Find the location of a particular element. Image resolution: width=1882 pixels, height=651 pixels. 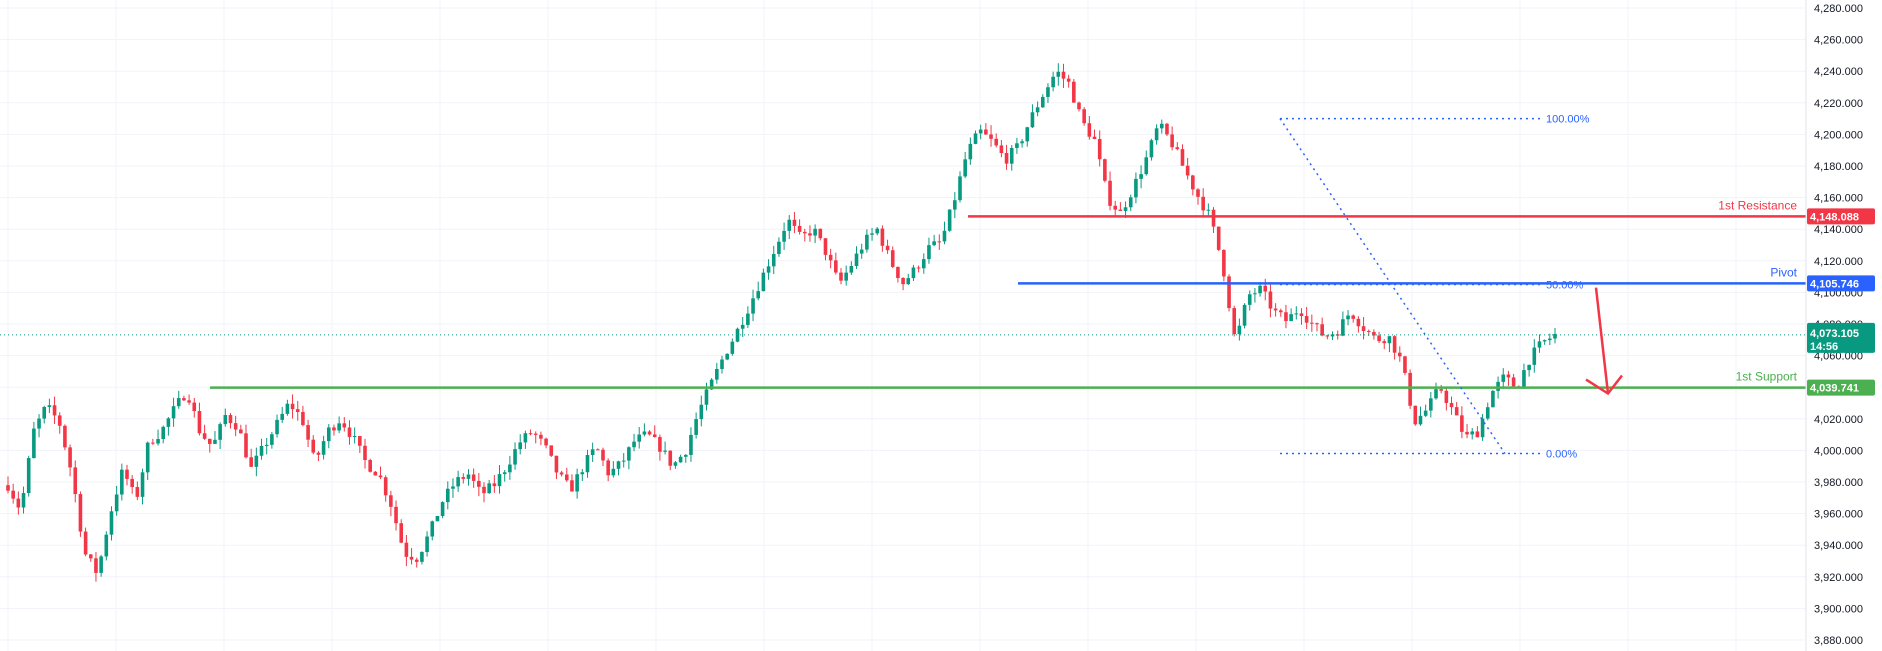

fib-level-label: 0.00% is located at coordinates (1561, 455).